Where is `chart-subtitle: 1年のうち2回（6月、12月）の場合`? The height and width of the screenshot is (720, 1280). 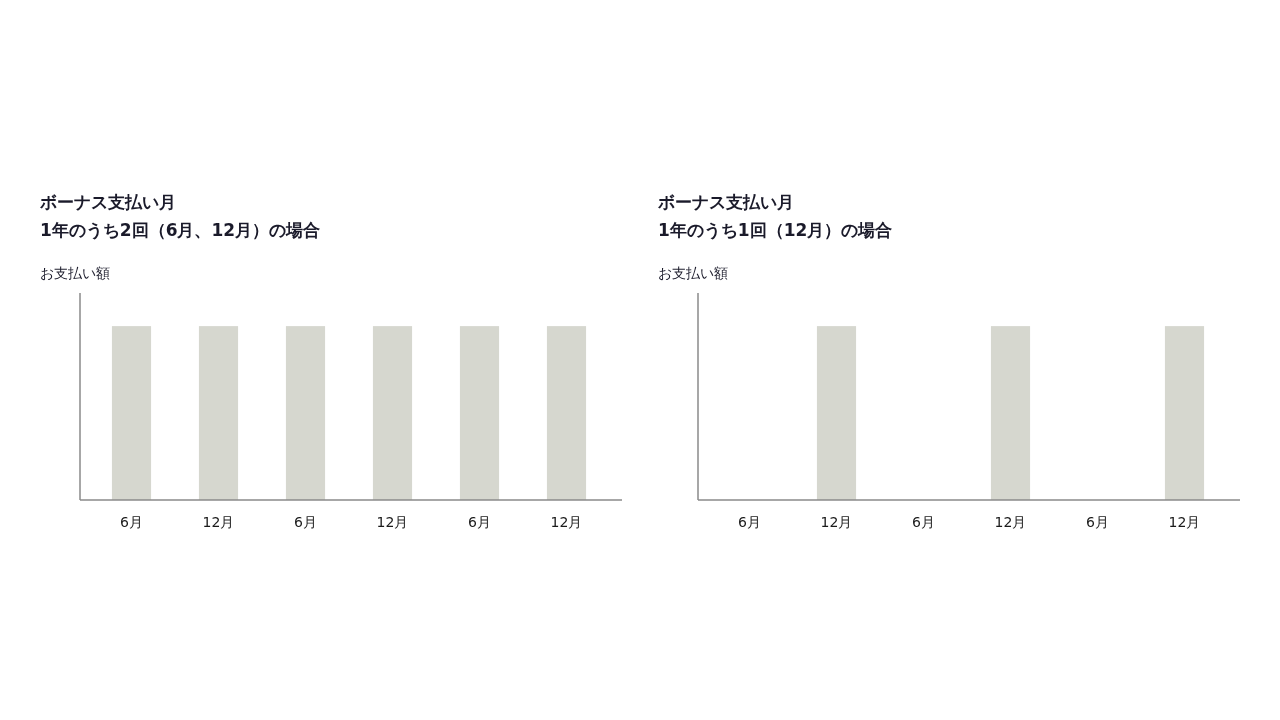 chart-subtitle: 1年のうち2回（6月、12月）の場合 is located at coordinates (180, 230).